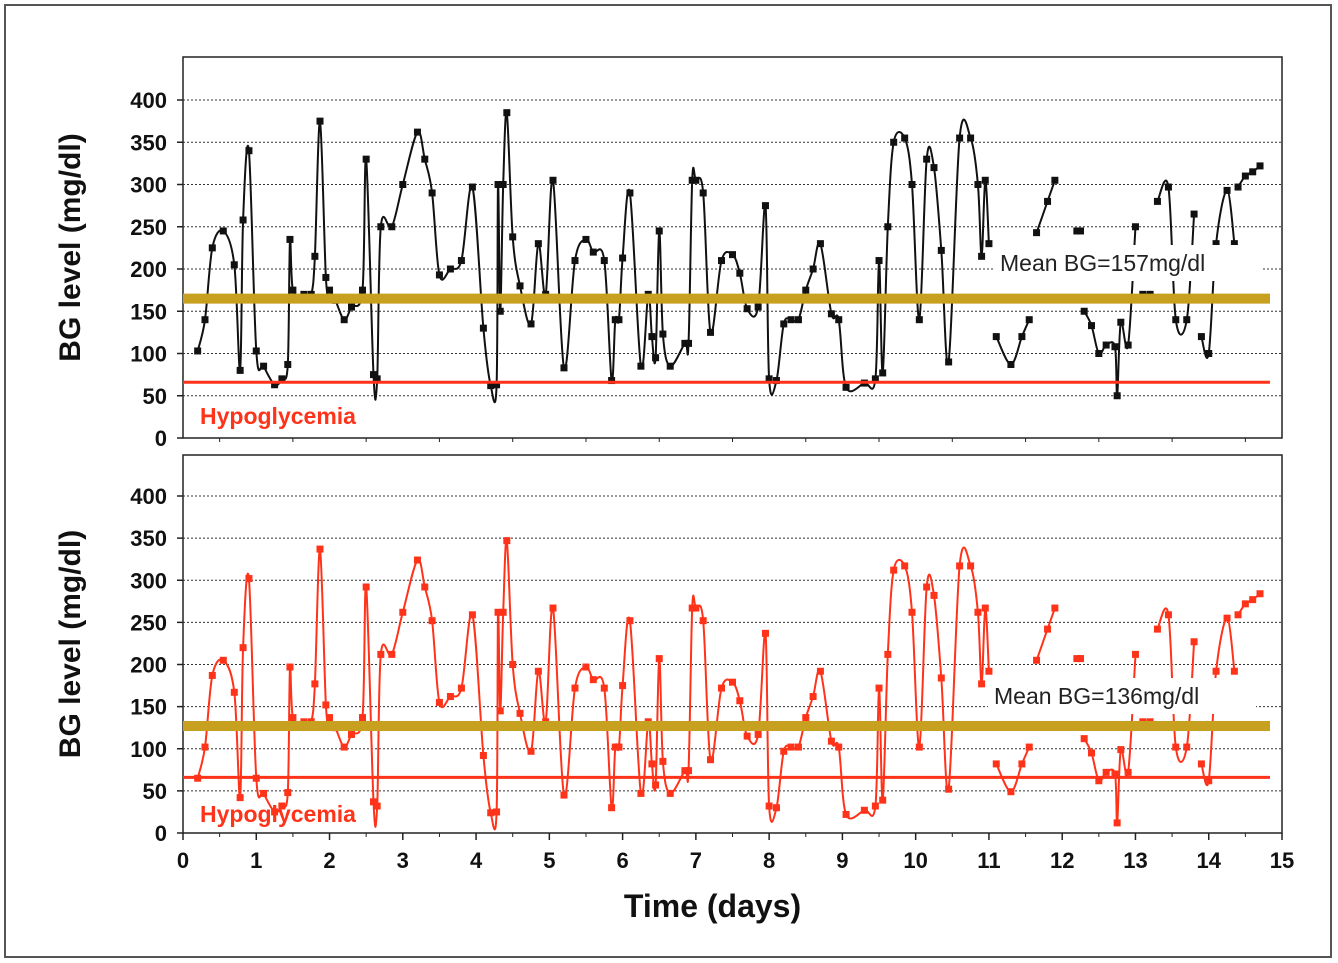 This screenshot has height=963, width=1338. What do you see at coordinates (988, 860) in the screenshot?
I see `x-tick-label: 11` at bounding box center [988, 860].